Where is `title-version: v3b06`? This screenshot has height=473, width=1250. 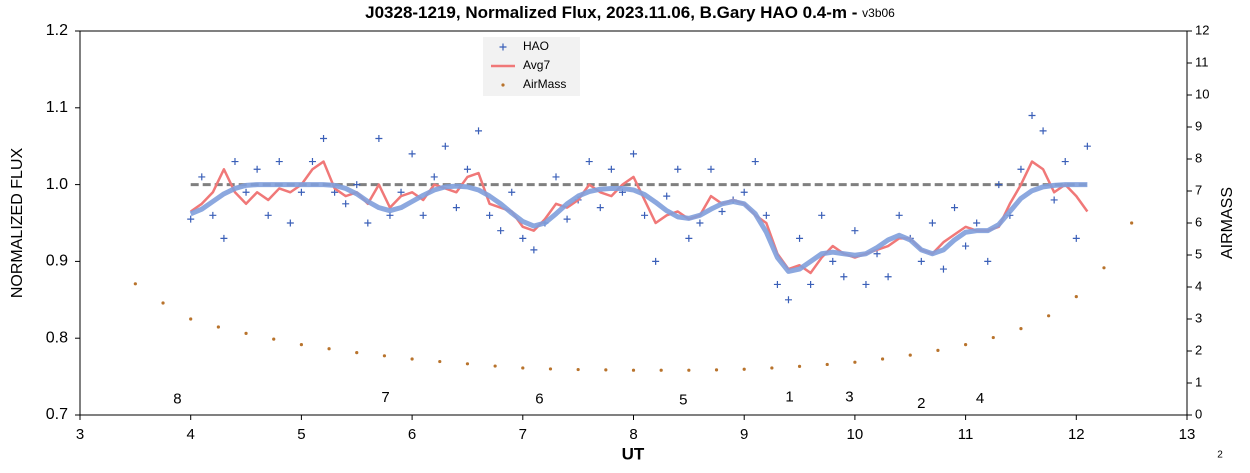
title-version: v3b06 is located at coordinates (878, 13).